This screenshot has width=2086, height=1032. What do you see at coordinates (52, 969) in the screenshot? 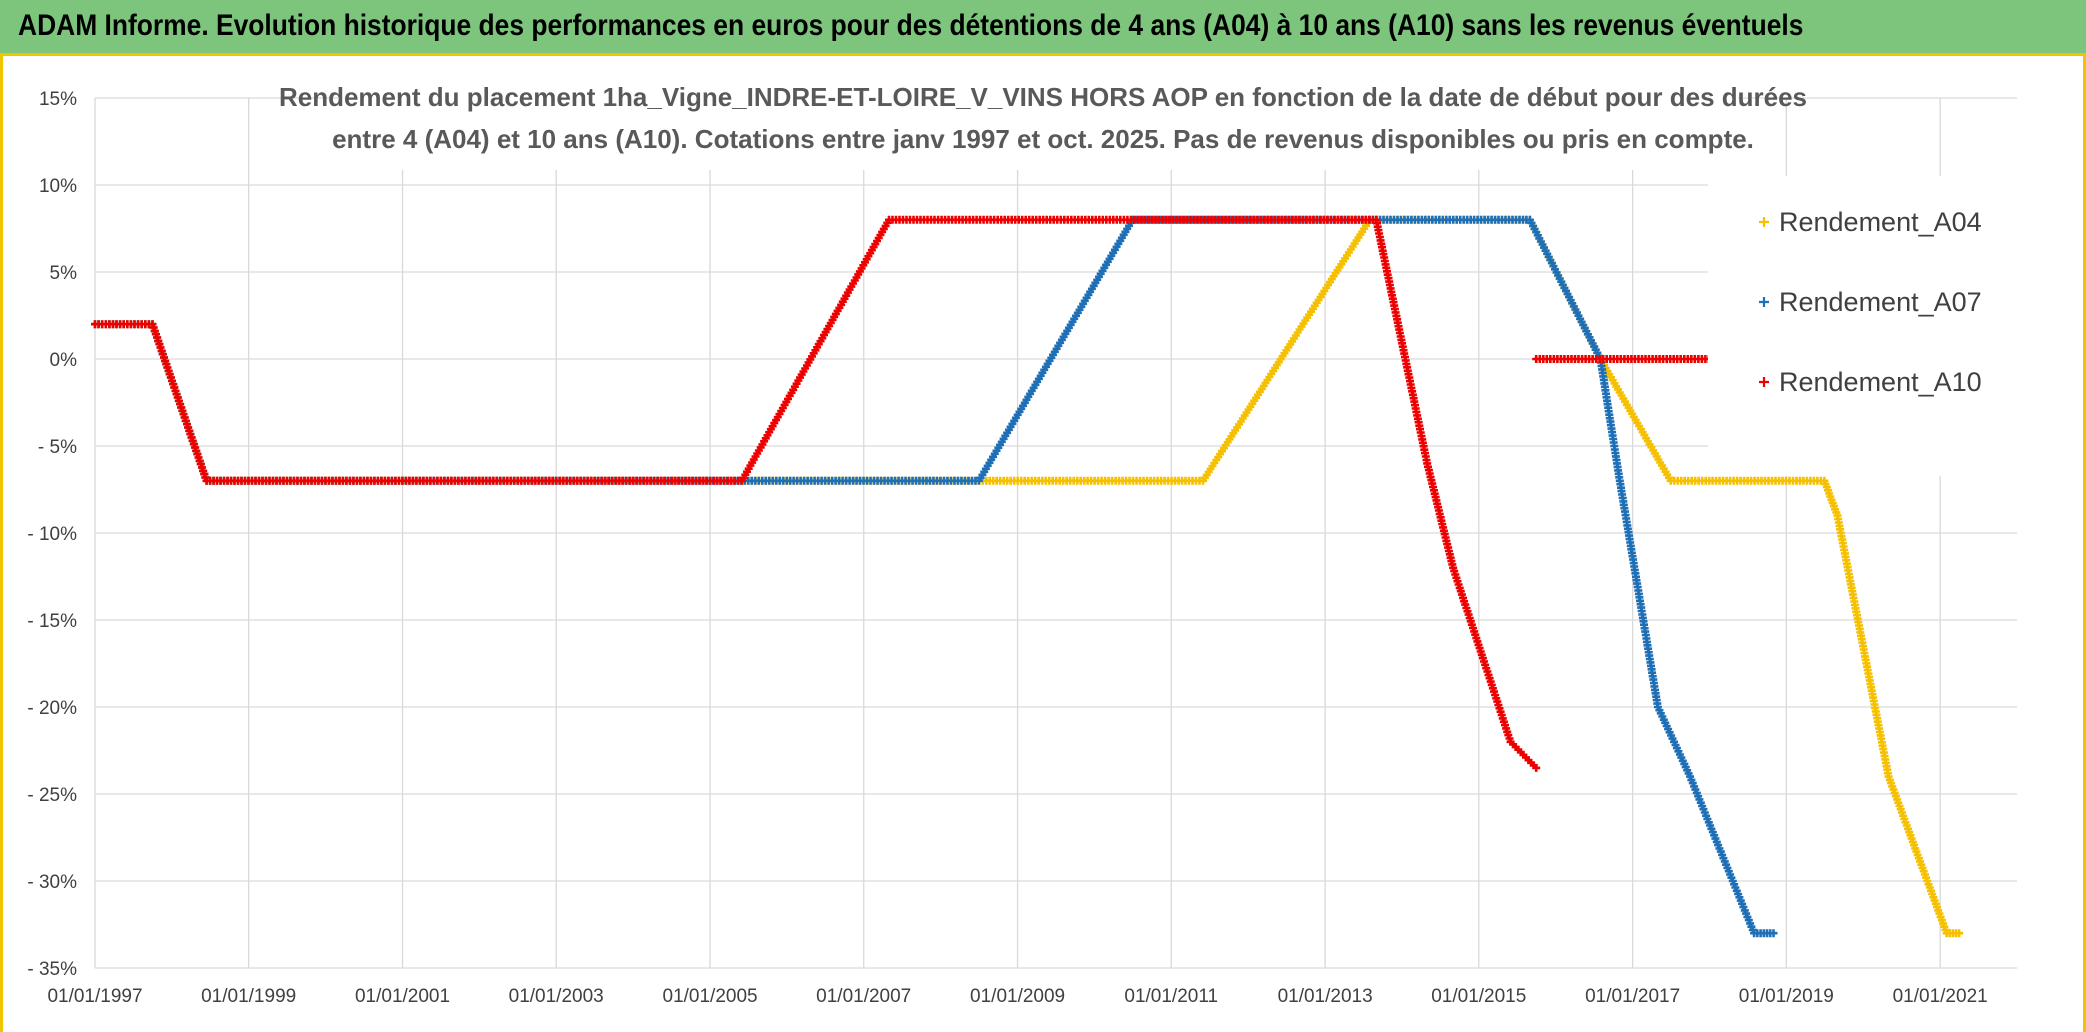
I see `y-tick-label: - 35%` at bounding box center [52, 969].